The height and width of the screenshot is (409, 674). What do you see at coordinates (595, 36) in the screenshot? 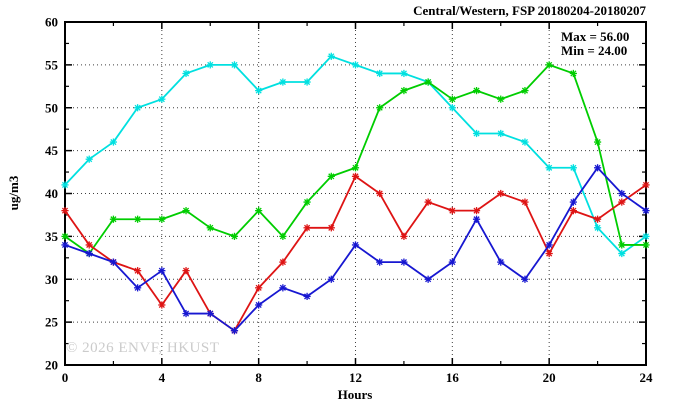
I see `legend-max-label: Max = 56.00` at bounding box center [595, 36].